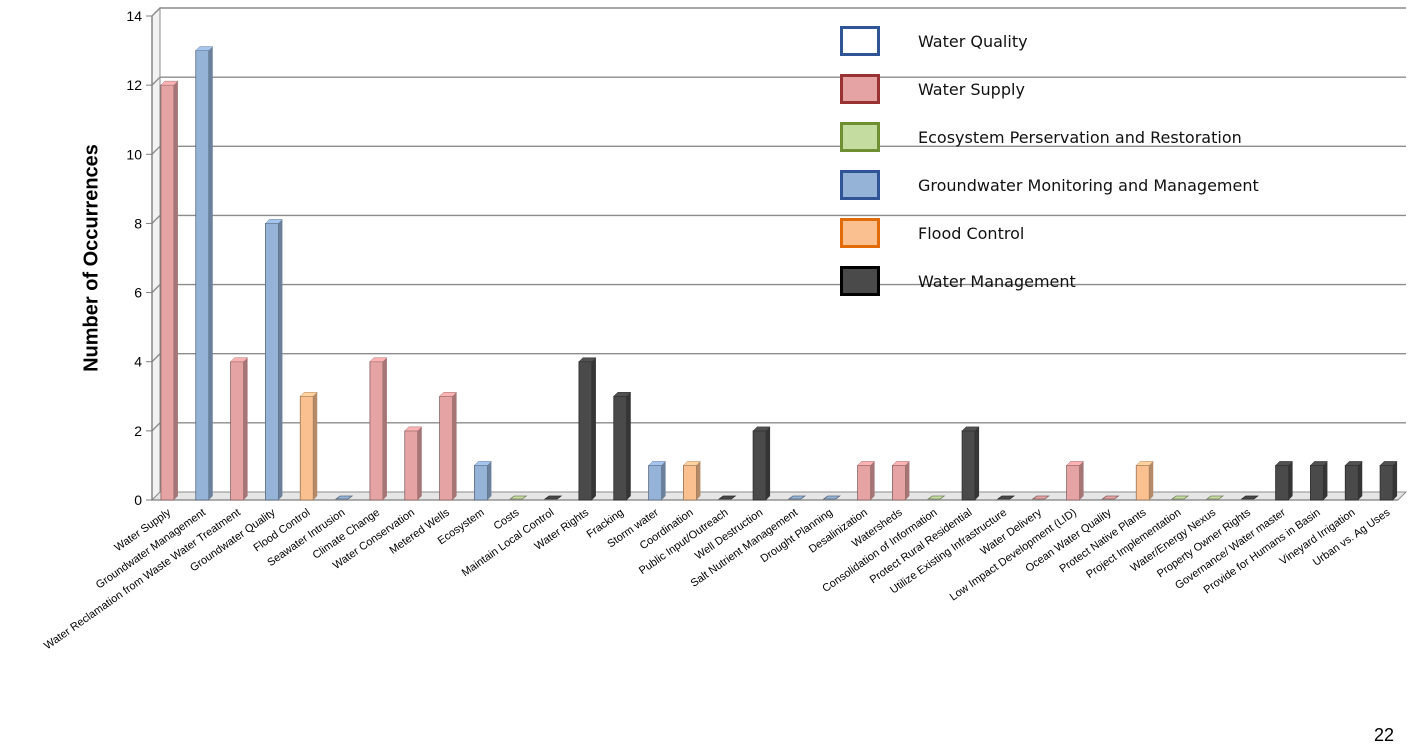 This screenshot has width=1414, height=746. Describe the element at coordinates (1088, 185) in the screenshot. I see `legend-label-groundwater: Groundwater Monitoring and Management` at that location.